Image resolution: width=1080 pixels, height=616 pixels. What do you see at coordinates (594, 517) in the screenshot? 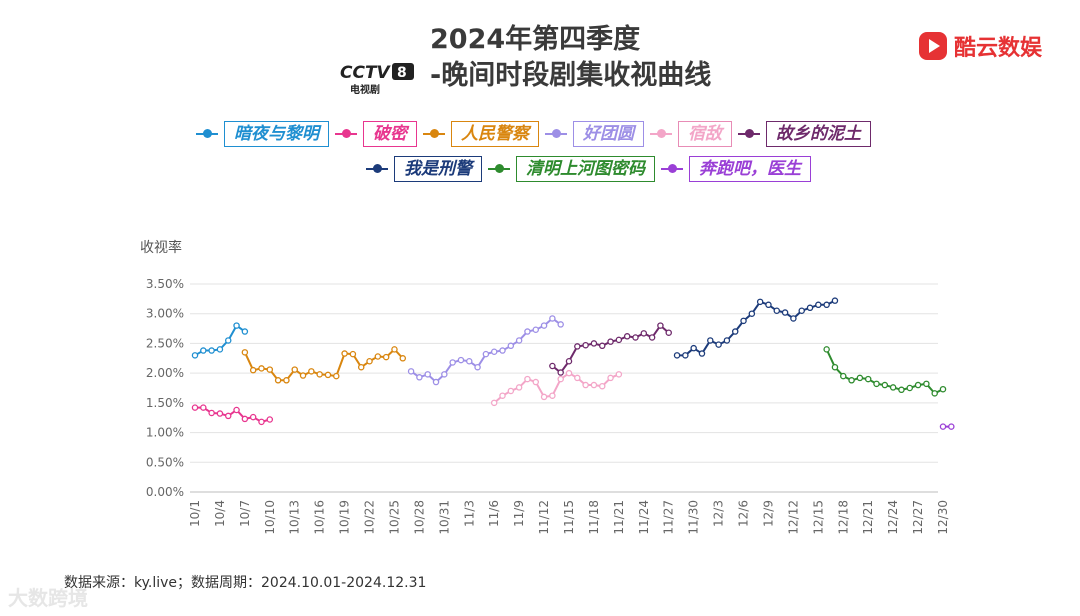
I see `x-tick-label: 11/18` at bounding box center [594, 517].